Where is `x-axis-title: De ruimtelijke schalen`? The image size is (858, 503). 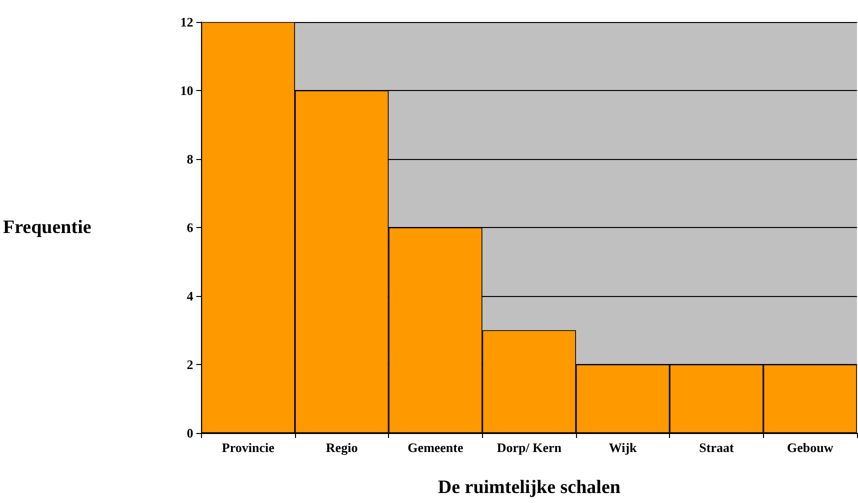 x-axis-title: De ruimtelijke schalen is located at coordinates (529, 487).